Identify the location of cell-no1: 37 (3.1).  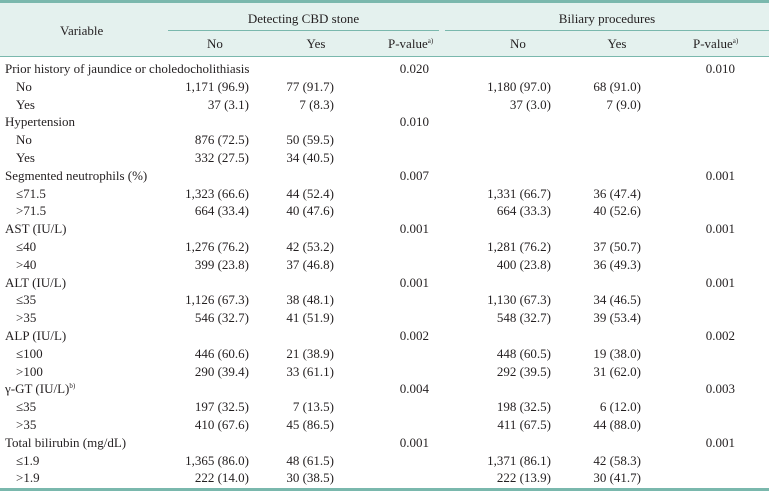
(228, 104).